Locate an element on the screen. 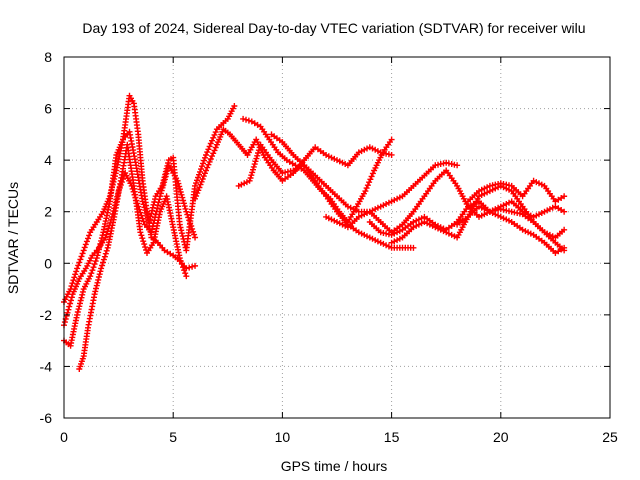 The height and width of the screenshot is (480, 640). y-tick-label: -2 is located at coordinates (46, 315).